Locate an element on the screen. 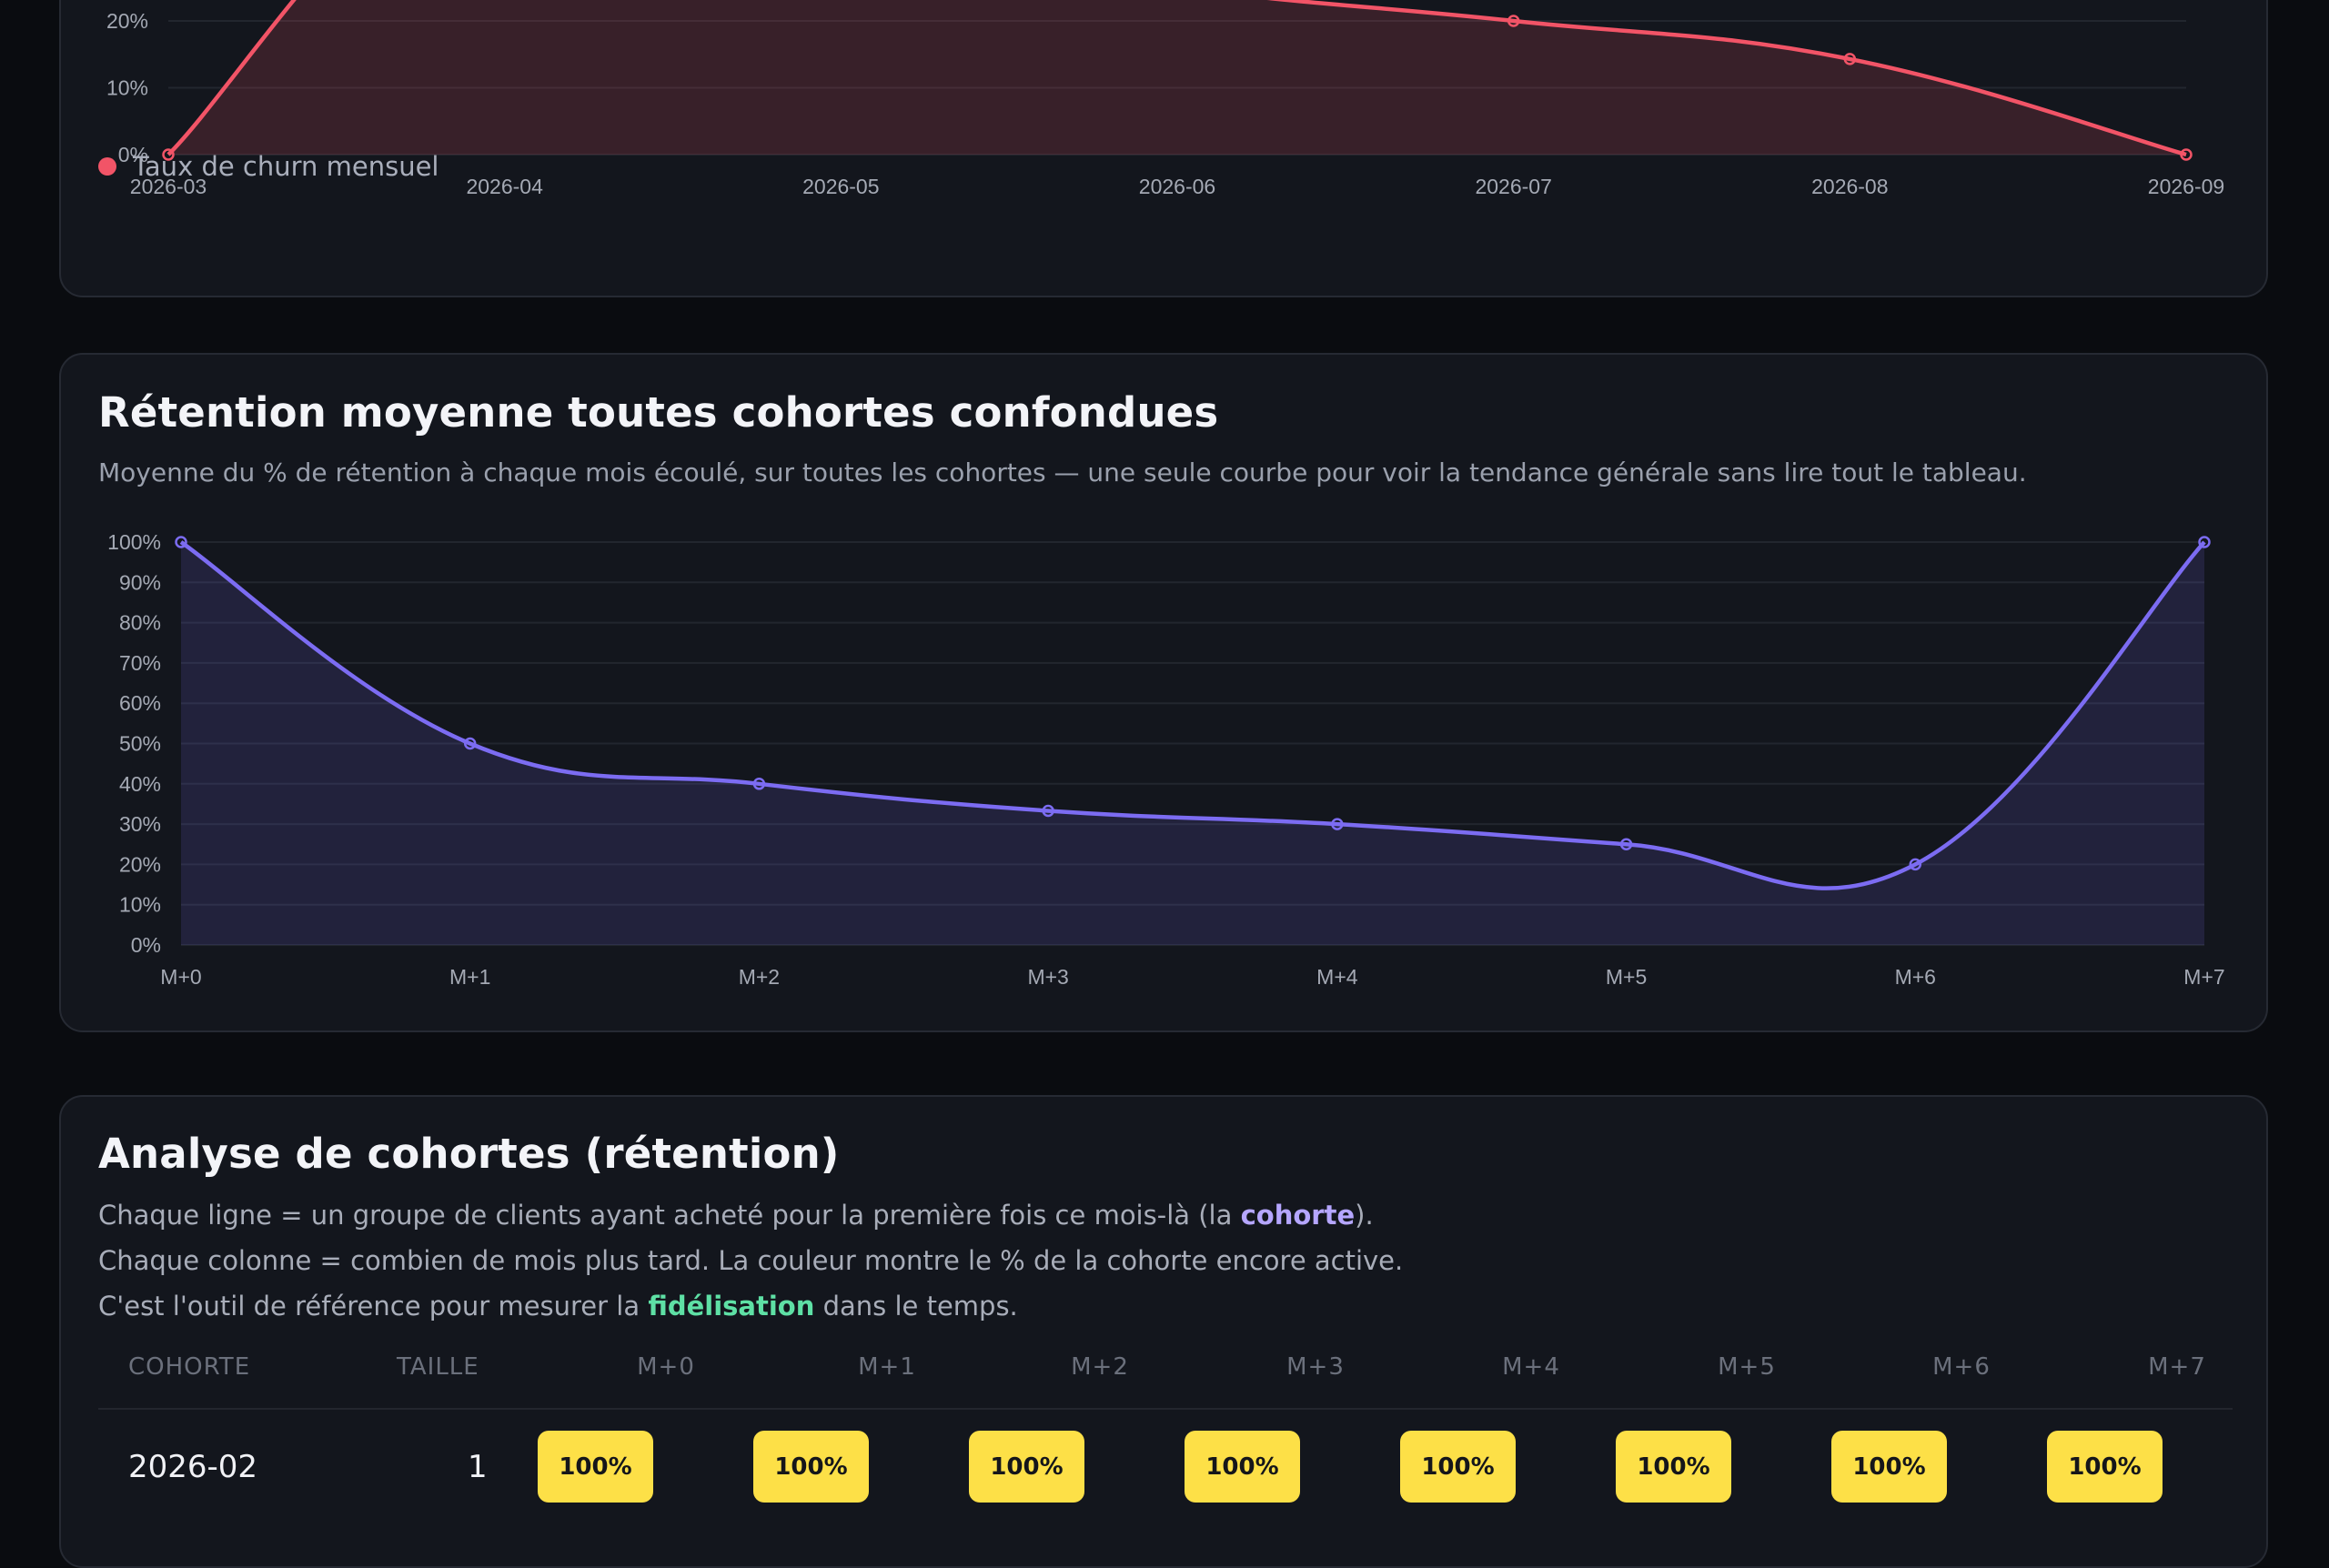 This screenshot has width=2329, height=1568. churn-x-tick: 2026-05 is located at coordinates (840, 186).